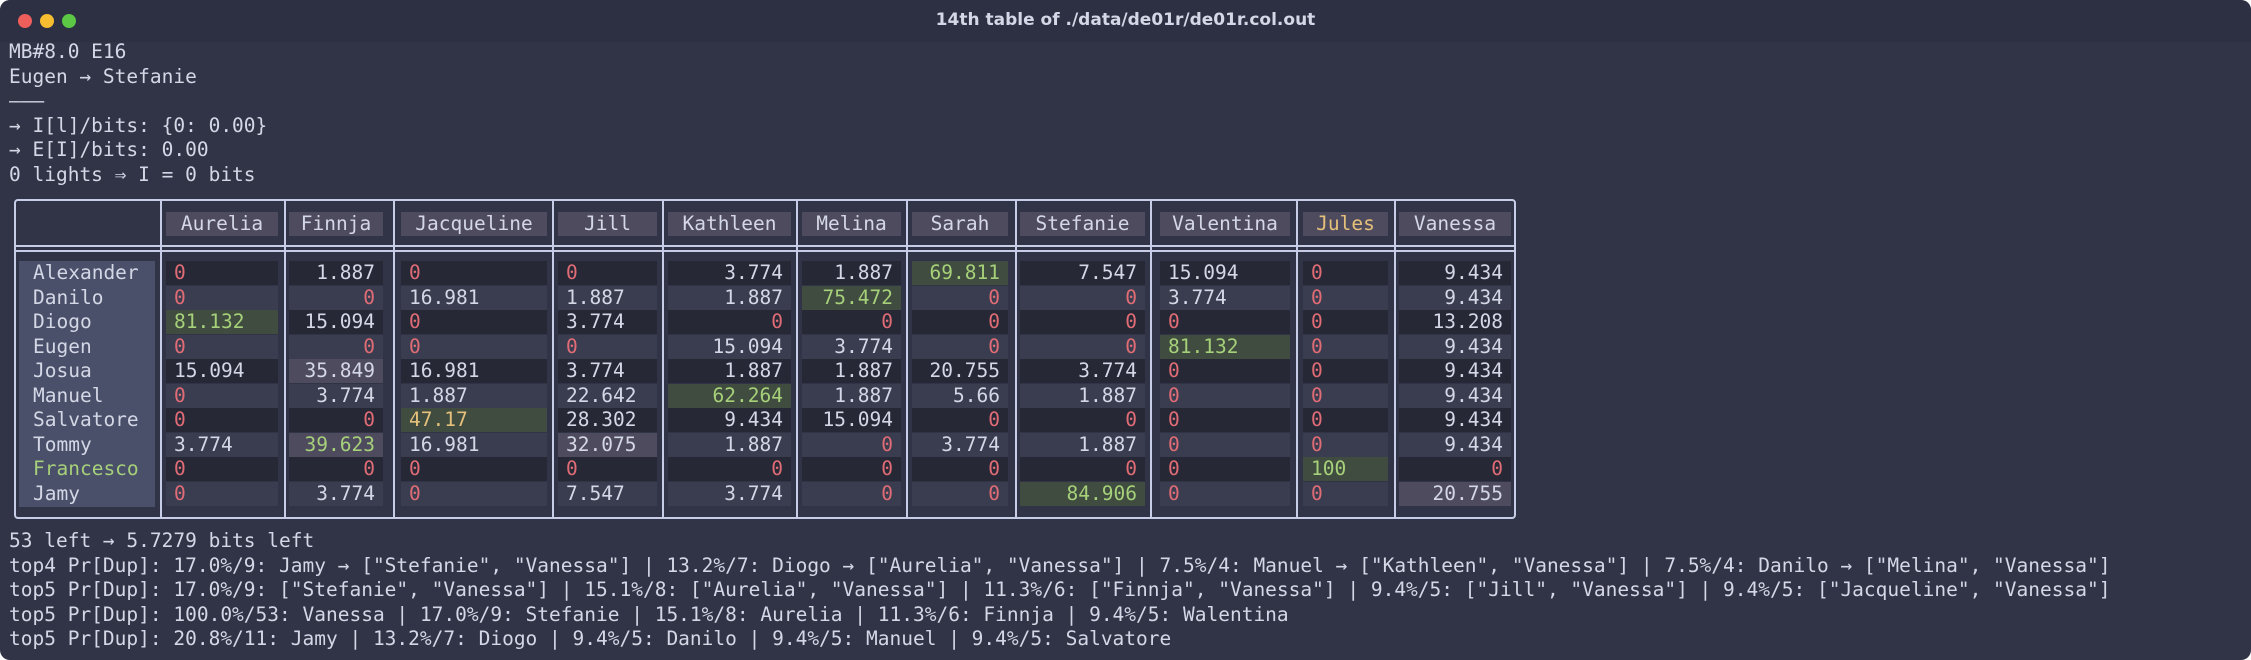 This screenshot has height=660, width=2251. I want to click on table-cell: 20.755, so click(1455, 493).